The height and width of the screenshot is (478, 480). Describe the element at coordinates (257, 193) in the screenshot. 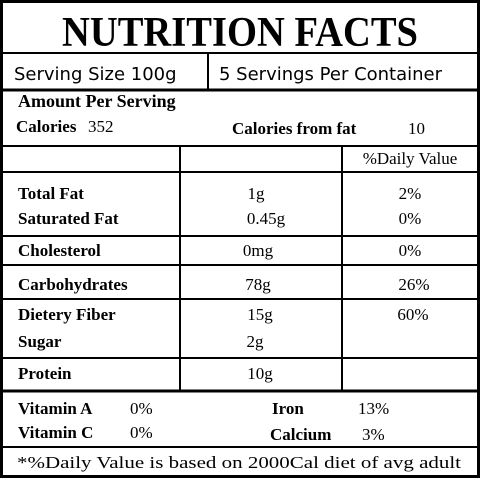

I see `amount: 1g` at that location.